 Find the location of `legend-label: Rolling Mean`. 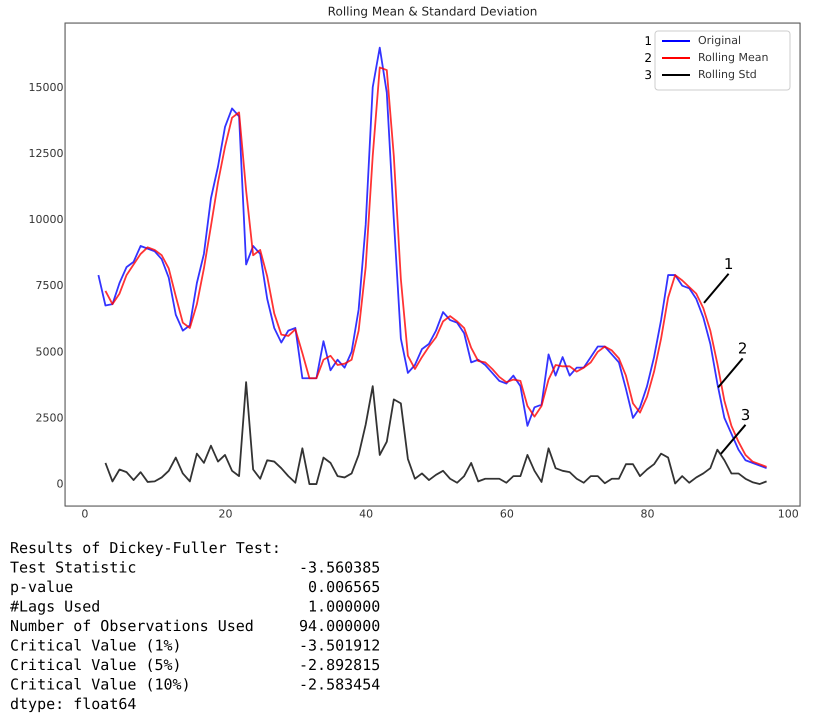

legend-label: Rolling Mean is located at coordinates (733, 57).